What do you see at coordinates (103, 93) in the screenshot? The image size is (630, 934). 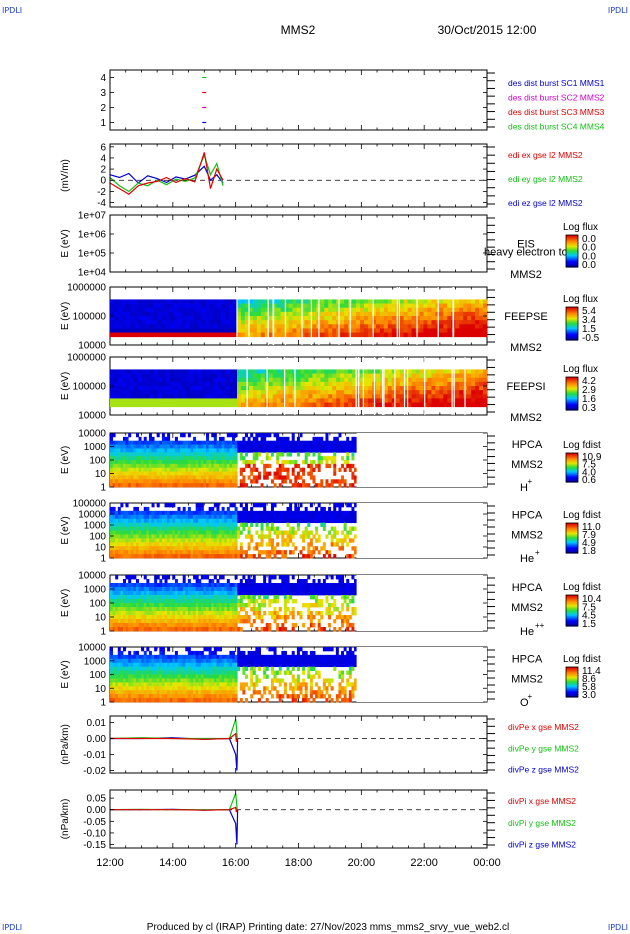 I see `y-tick-label: 3` at bounding box center [103, 93].